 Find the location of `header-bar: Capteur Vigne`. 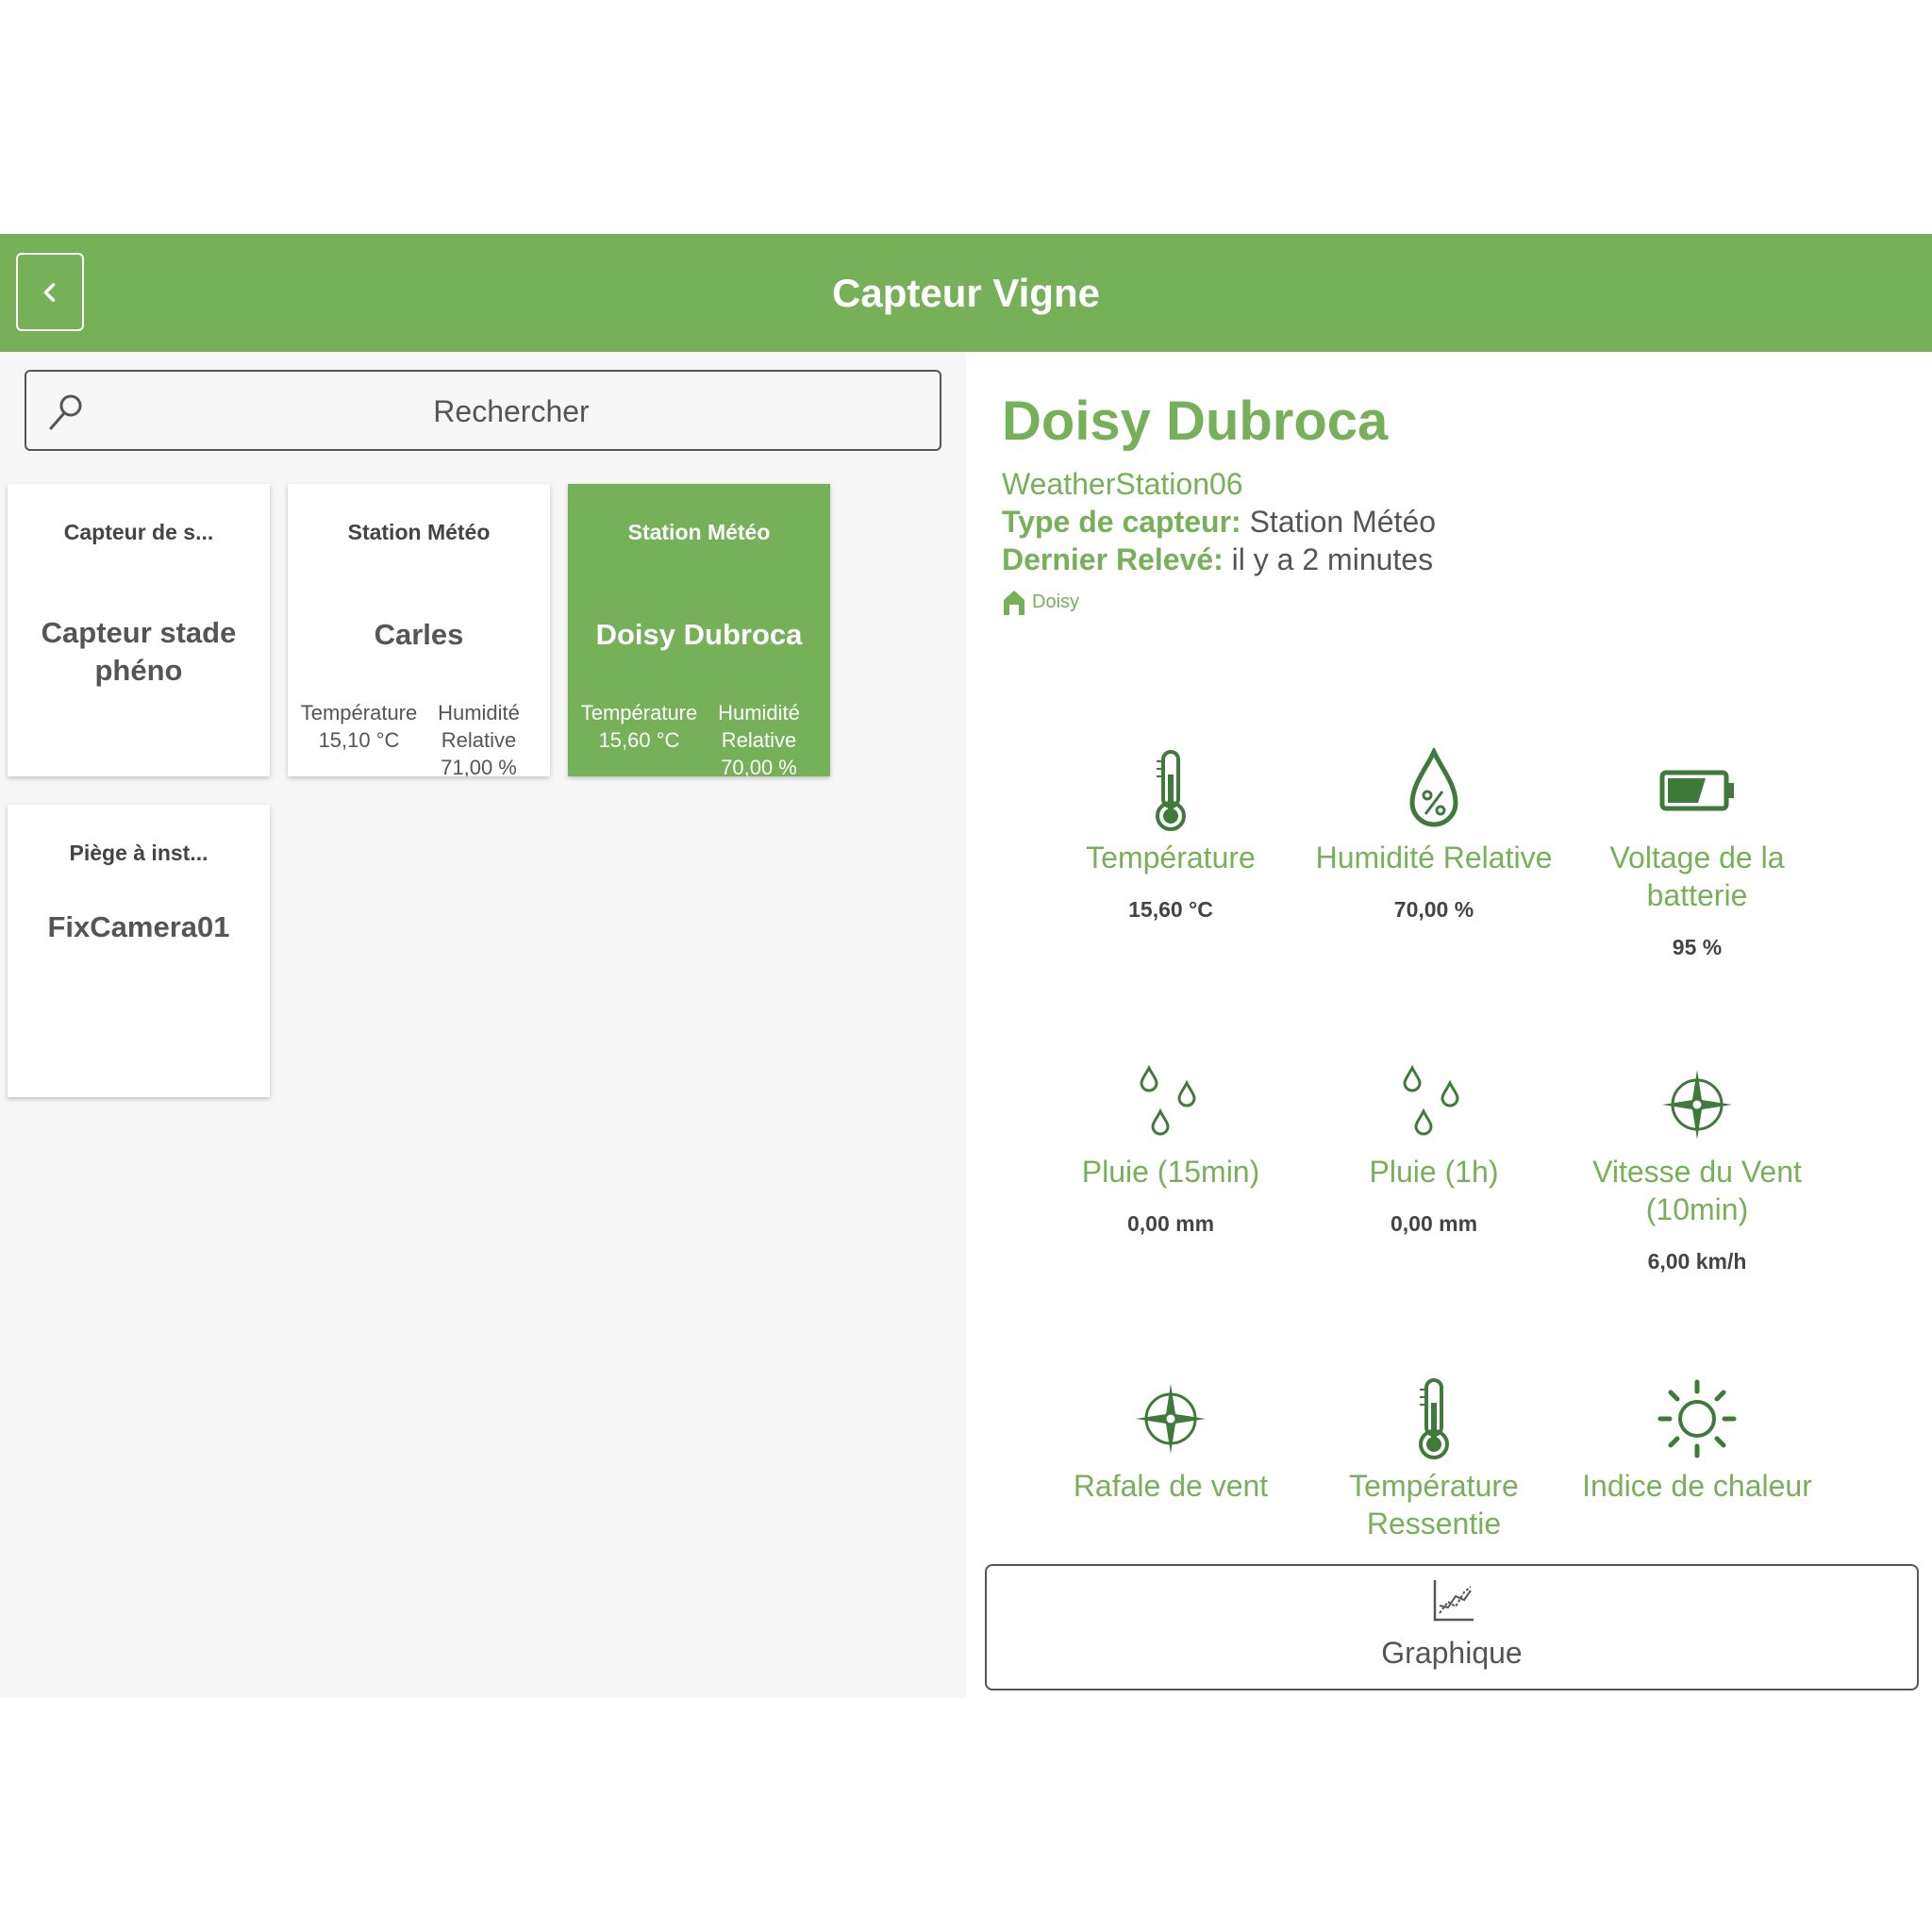

header-bar: Capteur Vigne is located at coordinates (966, 293).